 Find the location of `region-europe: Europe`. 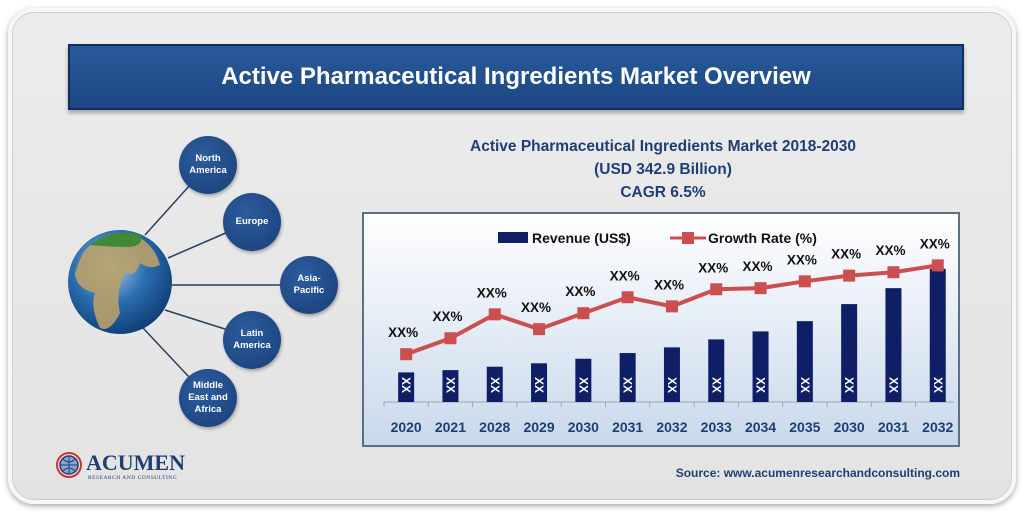

region-europe: Europe is located at coordinates (252, 222).